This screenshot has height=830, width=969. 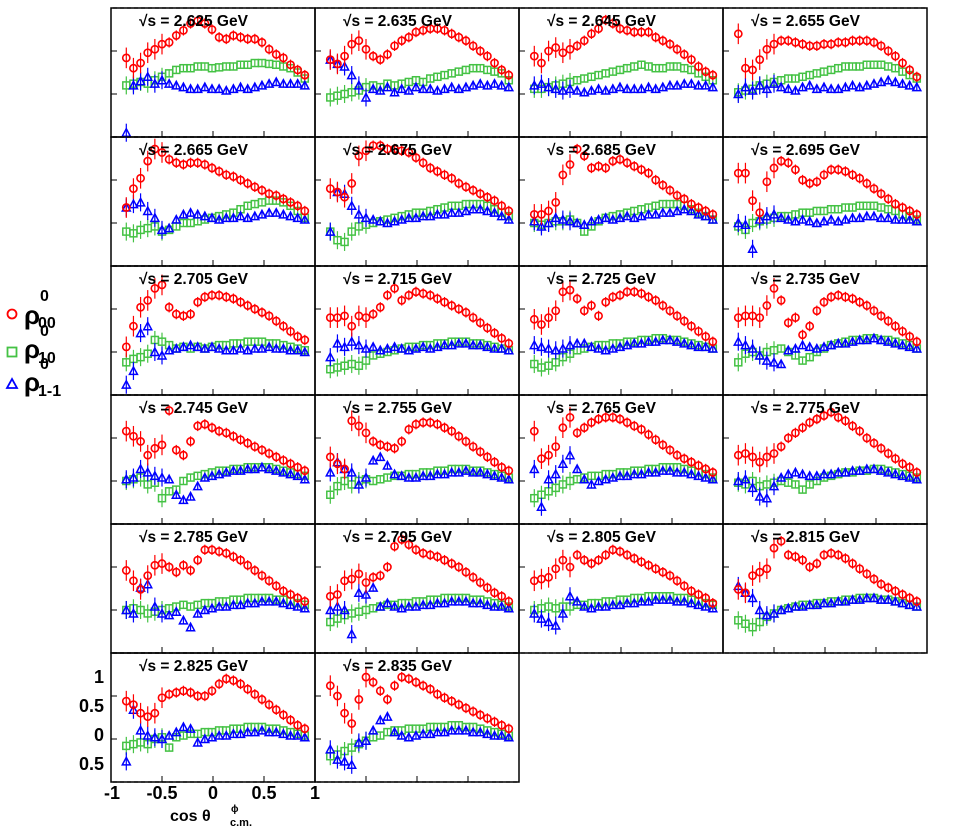 What do you see at coordinates (91, 764) in the screenshot?
I see `y-tick-label: 0.5` at bounding box center [91, 764].